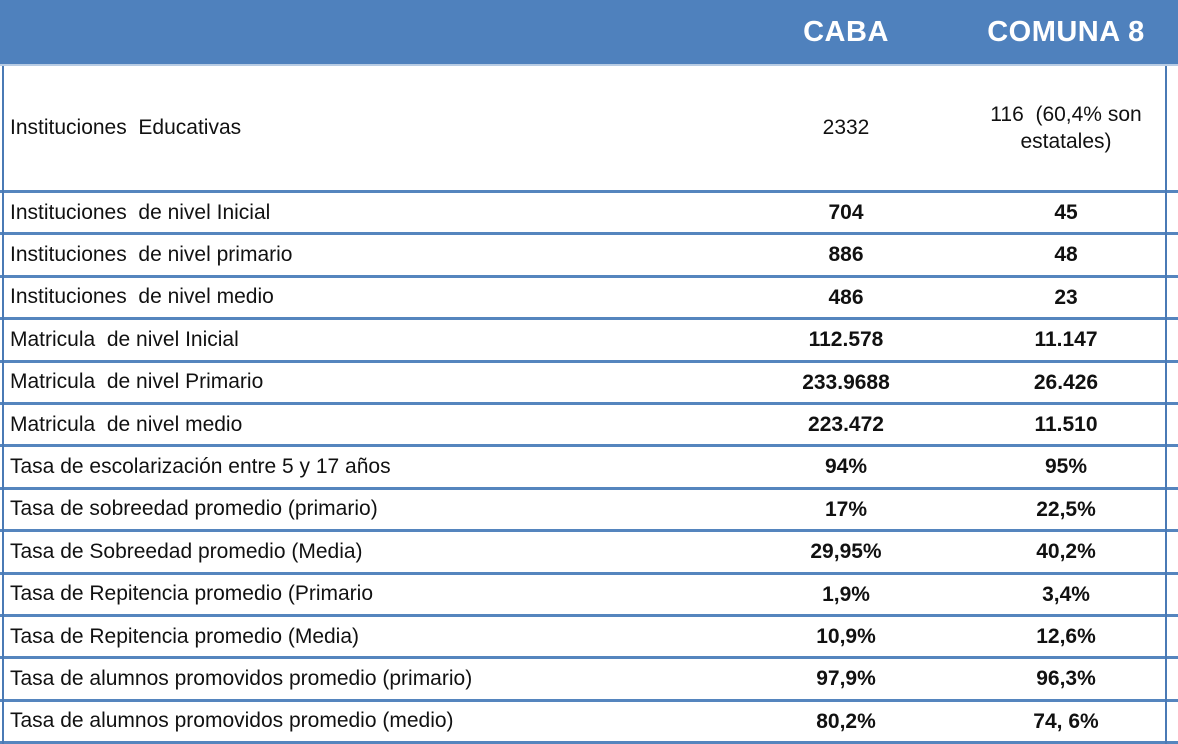 The image size is (1178, 744). Describe the element at coordinates (142, 297) in the screenshot. I see `row-label: Instituciones de nivel medio` at that location.